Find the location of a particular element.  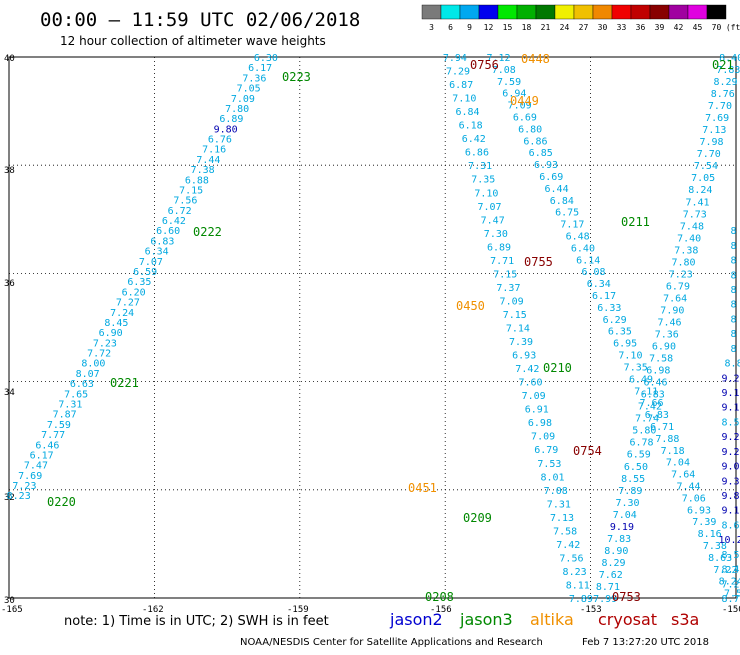

swh-value: 6.89 is located at coordinates (231, 119).